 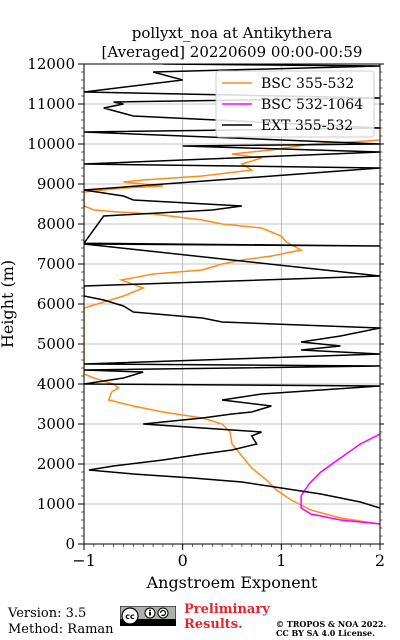 I want to click on copyright-line-1: © TROPOS & NOA 2022., so click(x=331, y=624).